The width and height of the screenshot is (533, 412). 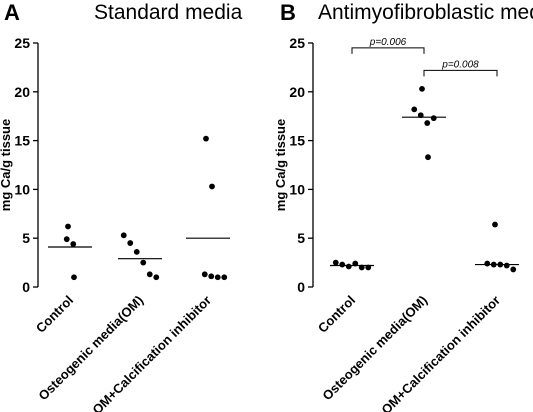 I want to click on p-value-label: p=0.006, so click(x=388, y=42).